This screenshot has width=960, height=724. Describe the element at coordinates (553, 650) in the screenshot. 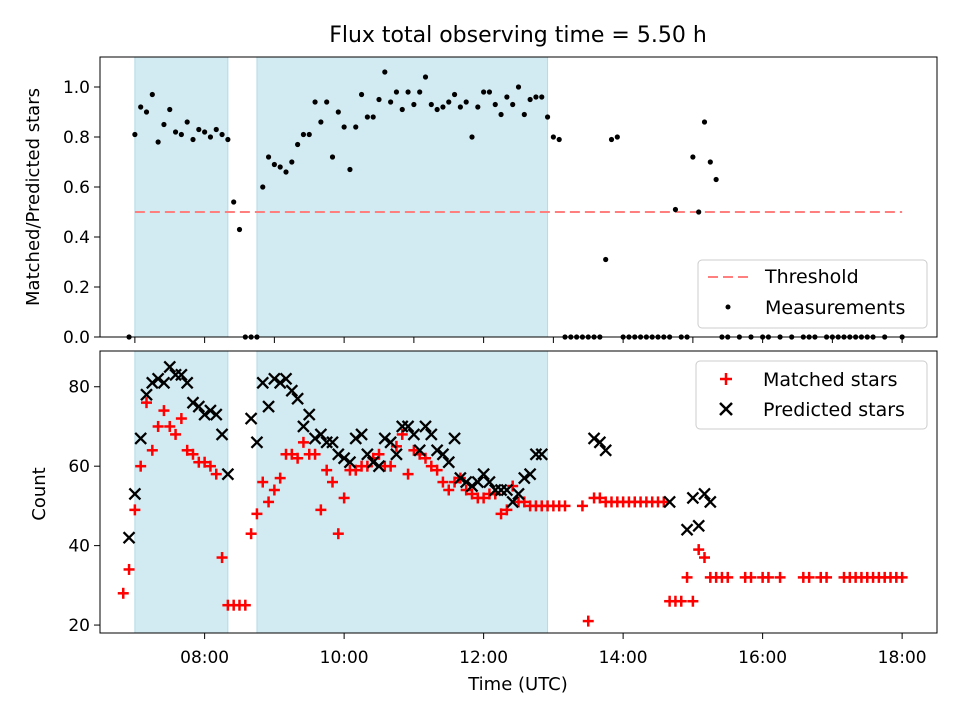

I see `bottom-x-ticks: 08:00 10:00 12:00 14:00 16:00 18:00` at that location.